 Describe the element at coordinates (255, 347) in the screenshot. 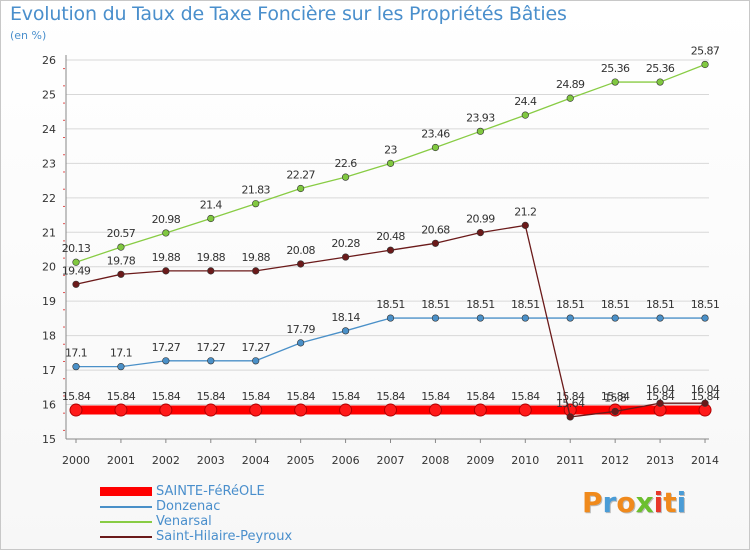

I see `data-label: 17.27` at that location.